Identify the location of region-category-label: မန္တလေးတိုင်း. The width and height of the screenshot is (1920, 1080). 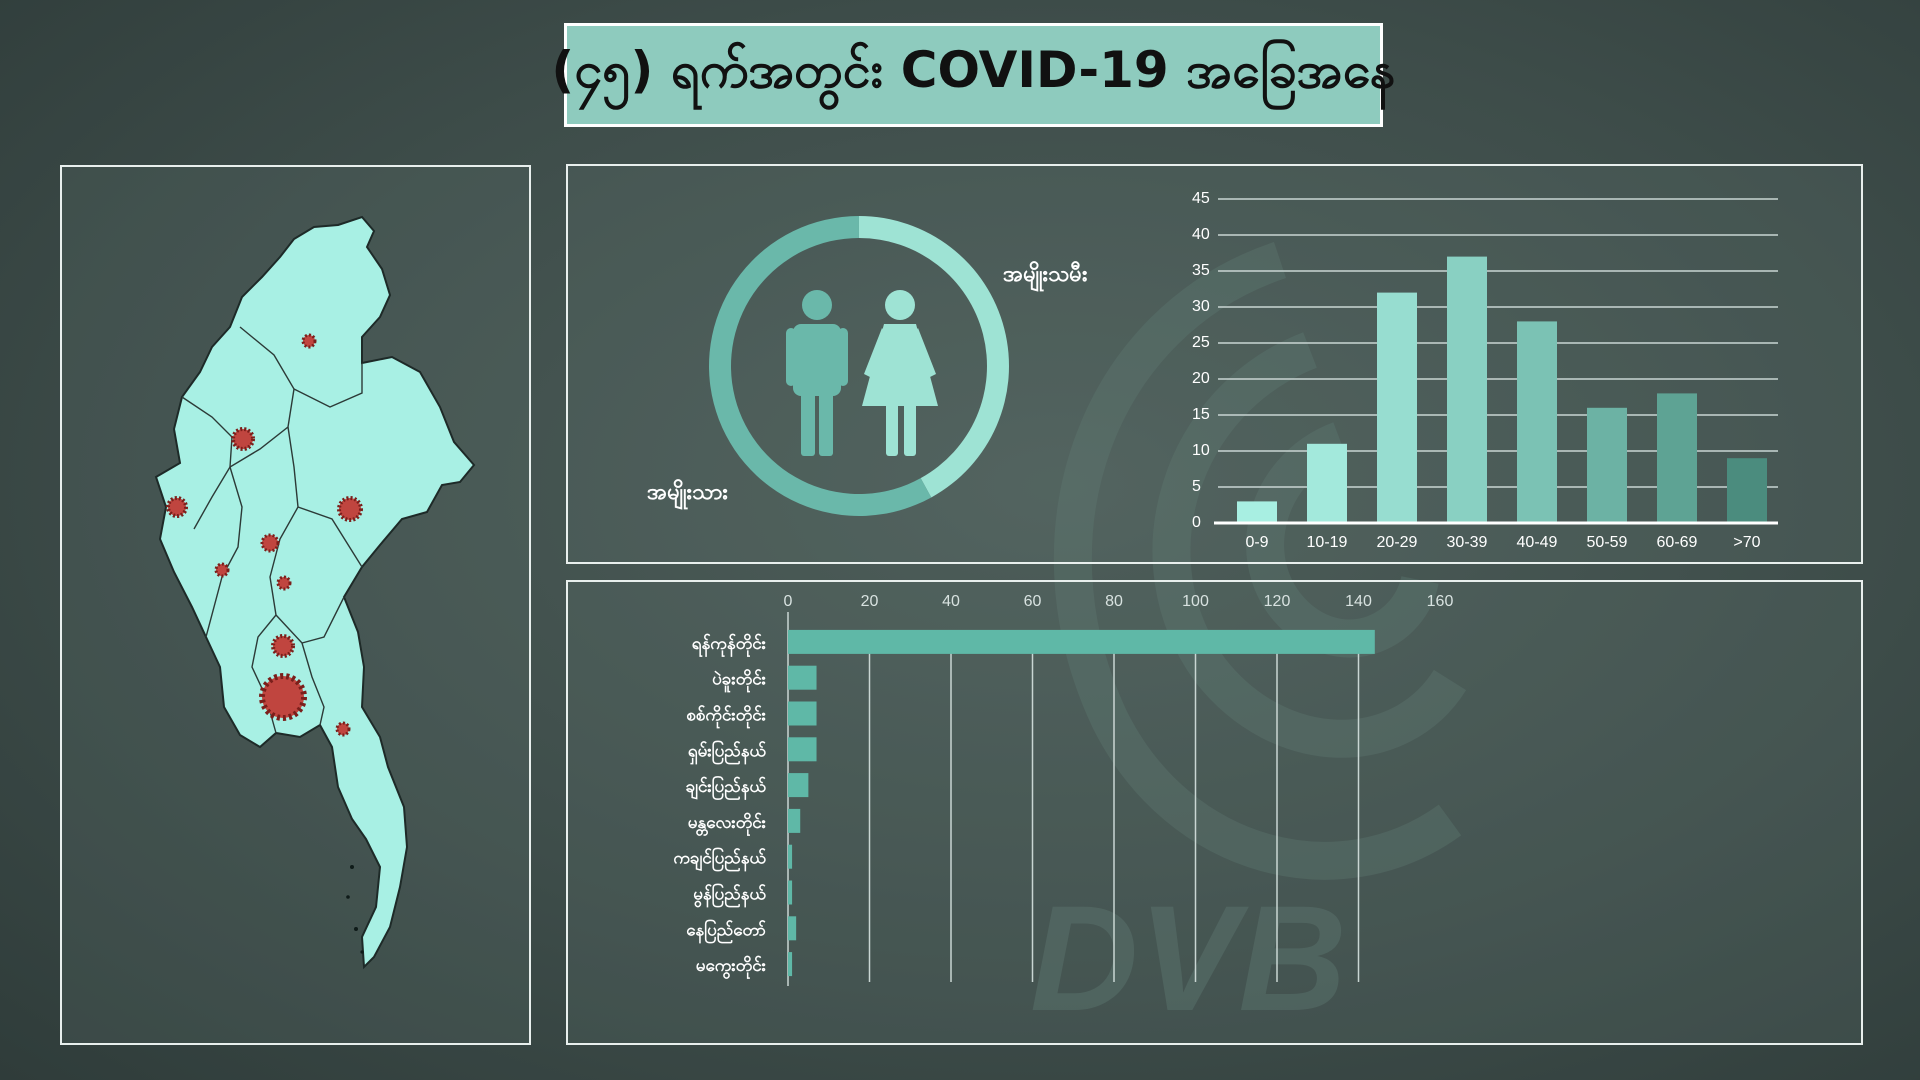
(727, 824).